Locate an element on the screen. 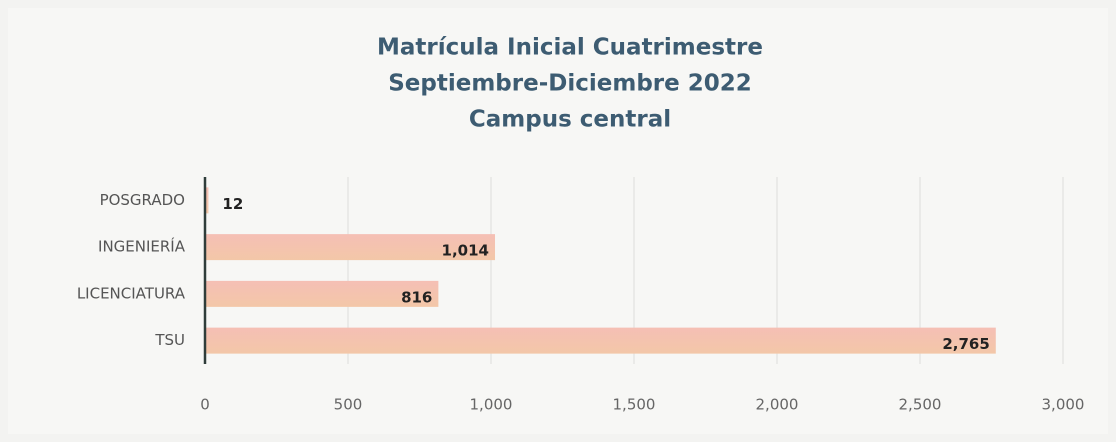  value-label: 1,014 is located at coordinates (465, 251).